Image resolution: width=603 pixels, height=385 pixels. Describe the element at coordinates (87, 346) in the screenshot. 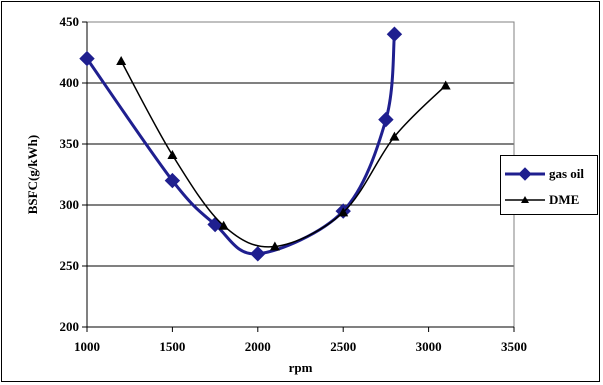

I see `x-tick-label: 1000` at that location.